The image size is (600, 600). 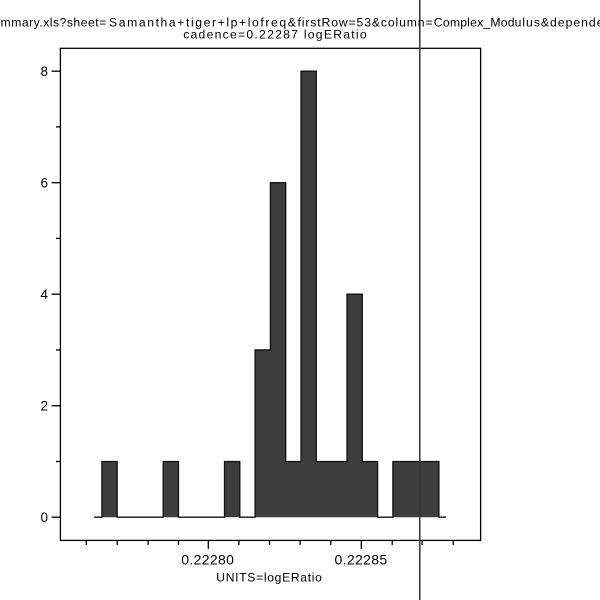 What do you see at coordinates (275, 35) in the screenshot?
I see `svg-text: cadence=0.22287 logERatio` at bounding box center [275, 35].